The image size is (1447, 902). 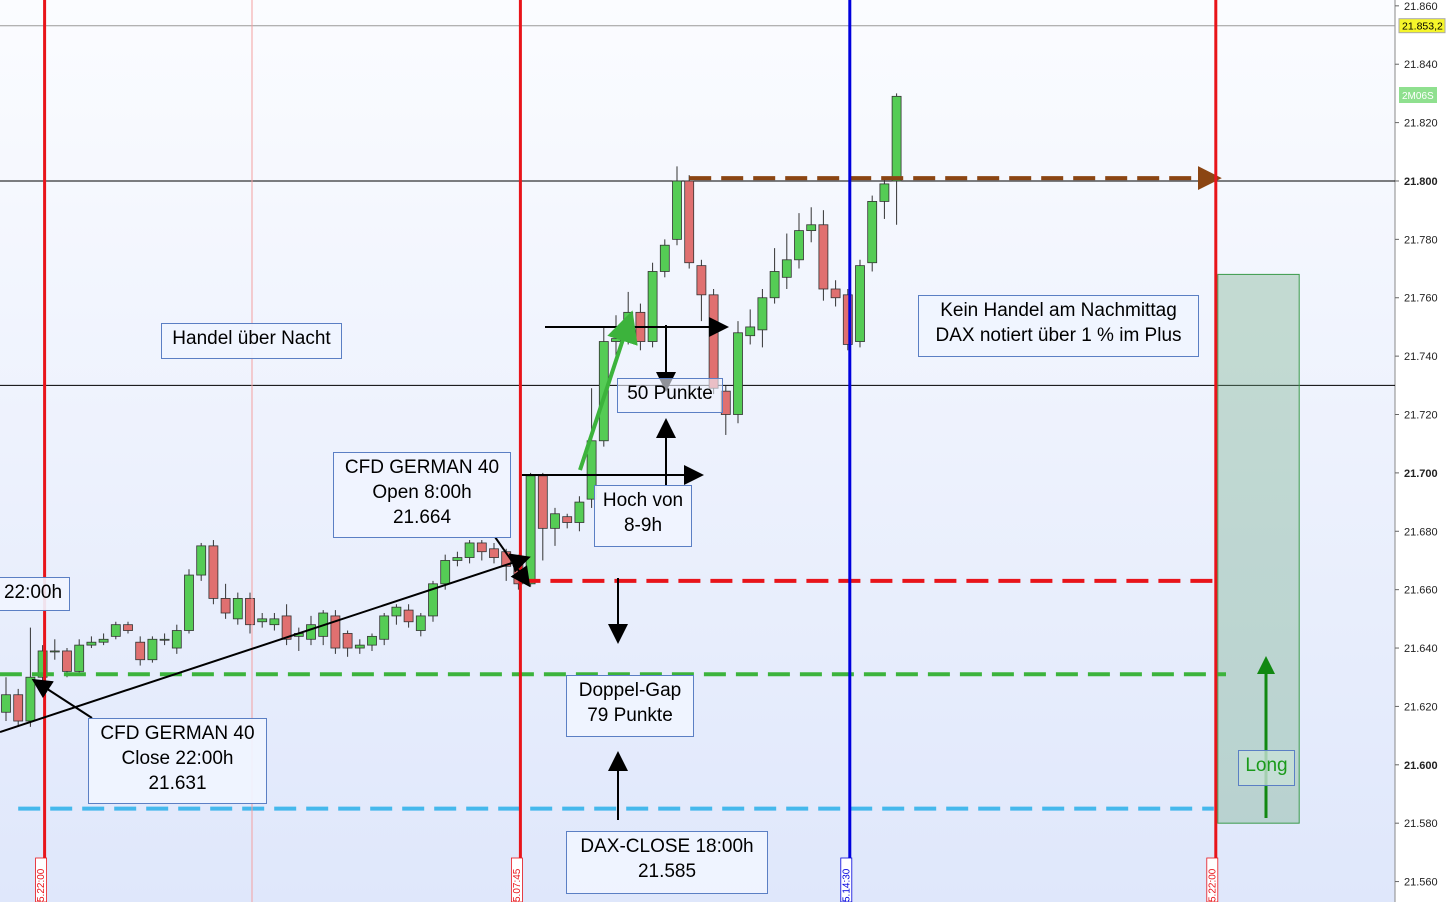 What do you see at coordinates (1421, 299) in the screenshot?
I see `y-tick-label: 21.760` at bounding box center [1421, 299].